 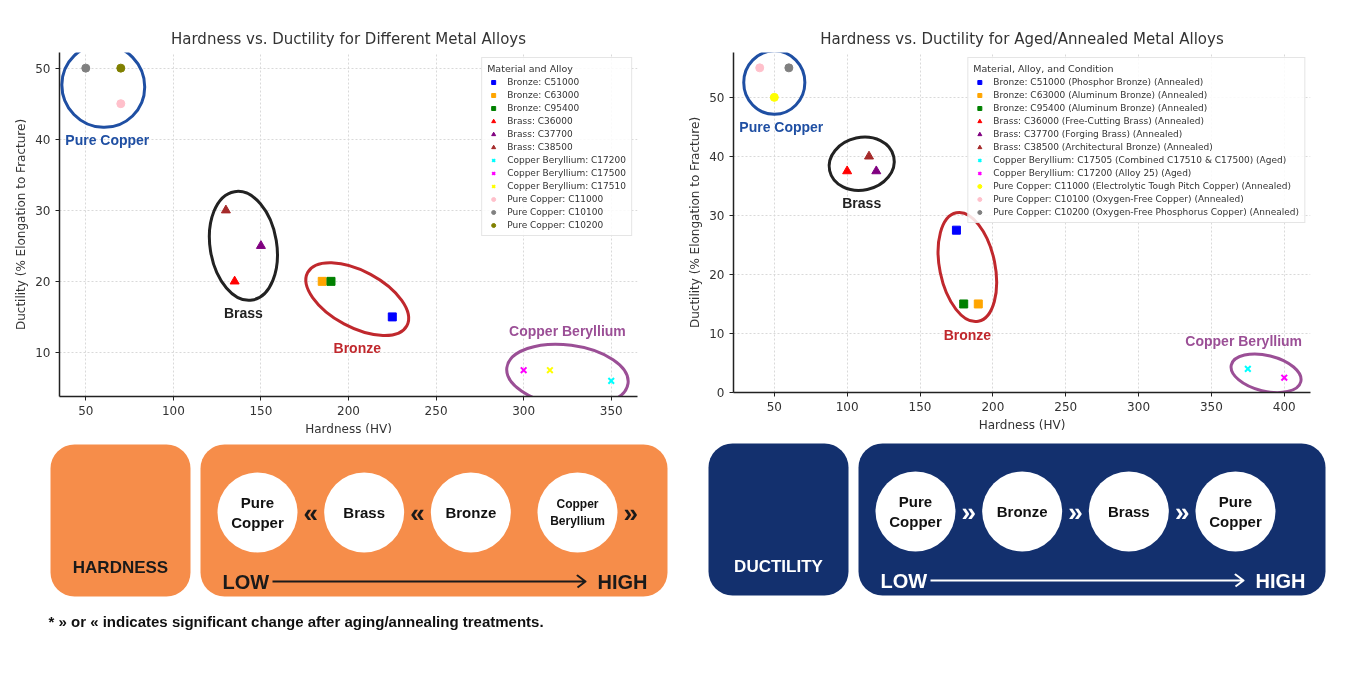 What do you see at coordinates (1098, 82) in the screenshot?
I see `legend-label: Bronze: C51000 (Phosphor Bronze) (Annealed)` at bounding box center [1098, 82].